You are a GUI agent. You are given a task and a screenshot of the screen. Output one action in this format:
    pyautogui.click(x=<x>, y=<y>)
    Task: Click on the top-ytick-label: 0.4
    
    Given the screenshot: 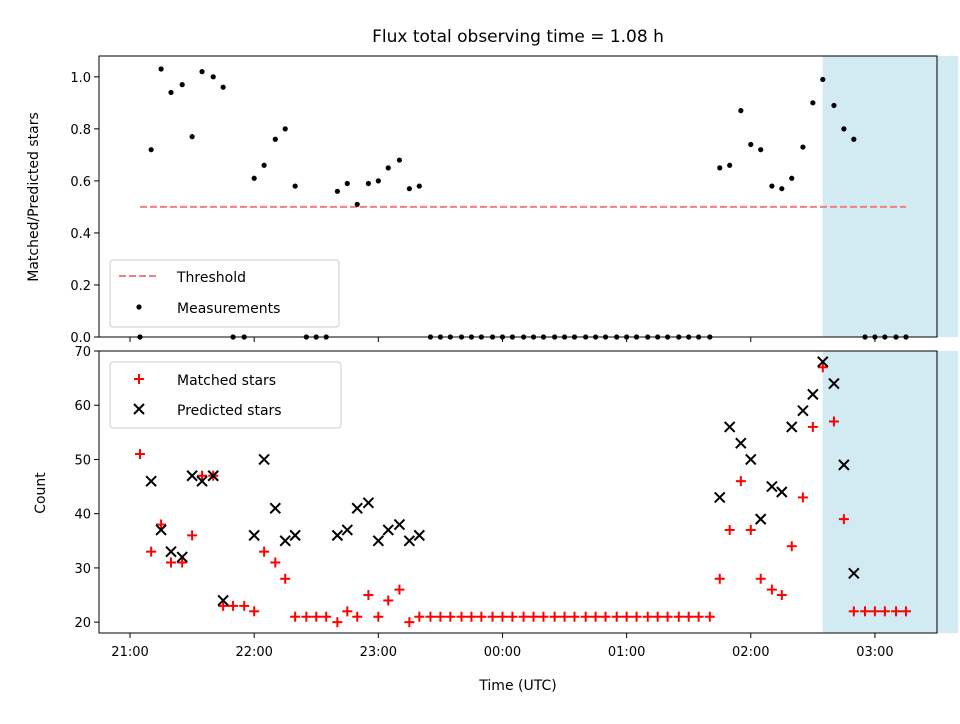 What is the action you would take?
    pyautogui.click(x=80, y=234)
    